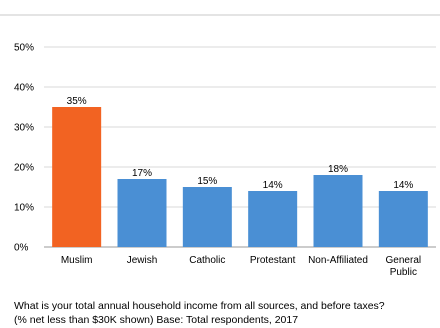  What do you see at coordinates (24, 88) in the screenshot?
I see `y-tick-label: 40%` at bounding box center [24, 88].